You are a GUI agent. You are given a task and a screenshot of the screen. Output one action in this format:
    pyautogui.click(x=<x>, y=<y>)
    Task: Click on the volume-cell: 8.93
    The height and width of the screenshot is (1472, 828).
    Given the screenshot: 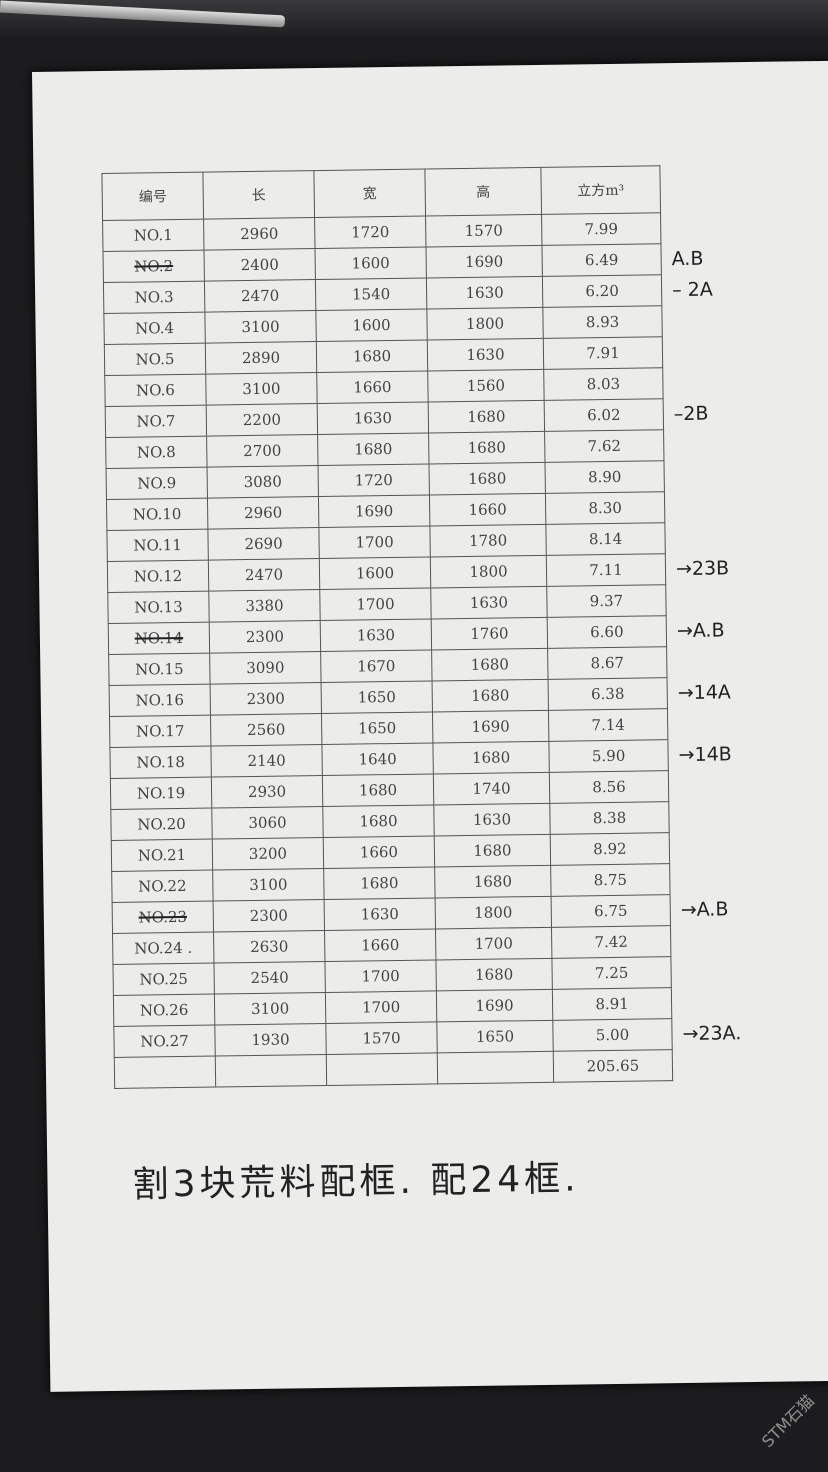 What is the action you would take?
    pyautogui.click(x=602, y=322)
    